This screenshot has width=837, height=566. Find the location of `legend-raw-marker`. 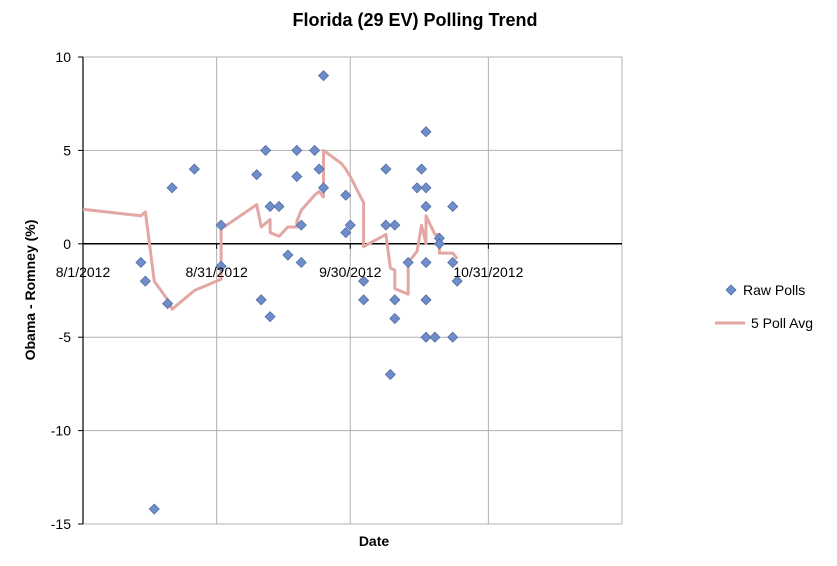

legend-raw-marker is located at coordinates (731, 290).